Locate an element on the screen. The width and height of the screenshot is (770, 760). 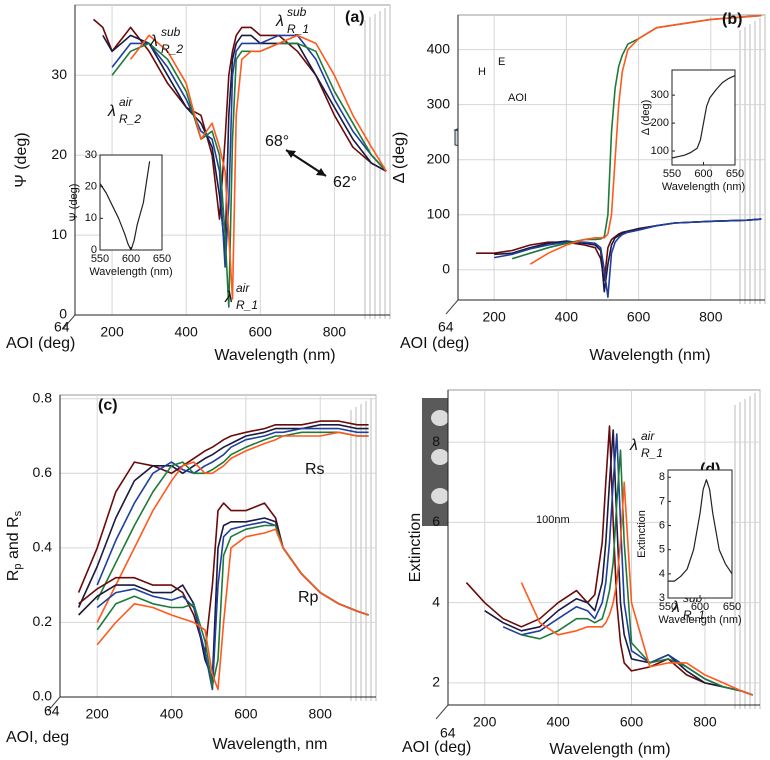
label-part: and R is located at coordinates (13, 539).